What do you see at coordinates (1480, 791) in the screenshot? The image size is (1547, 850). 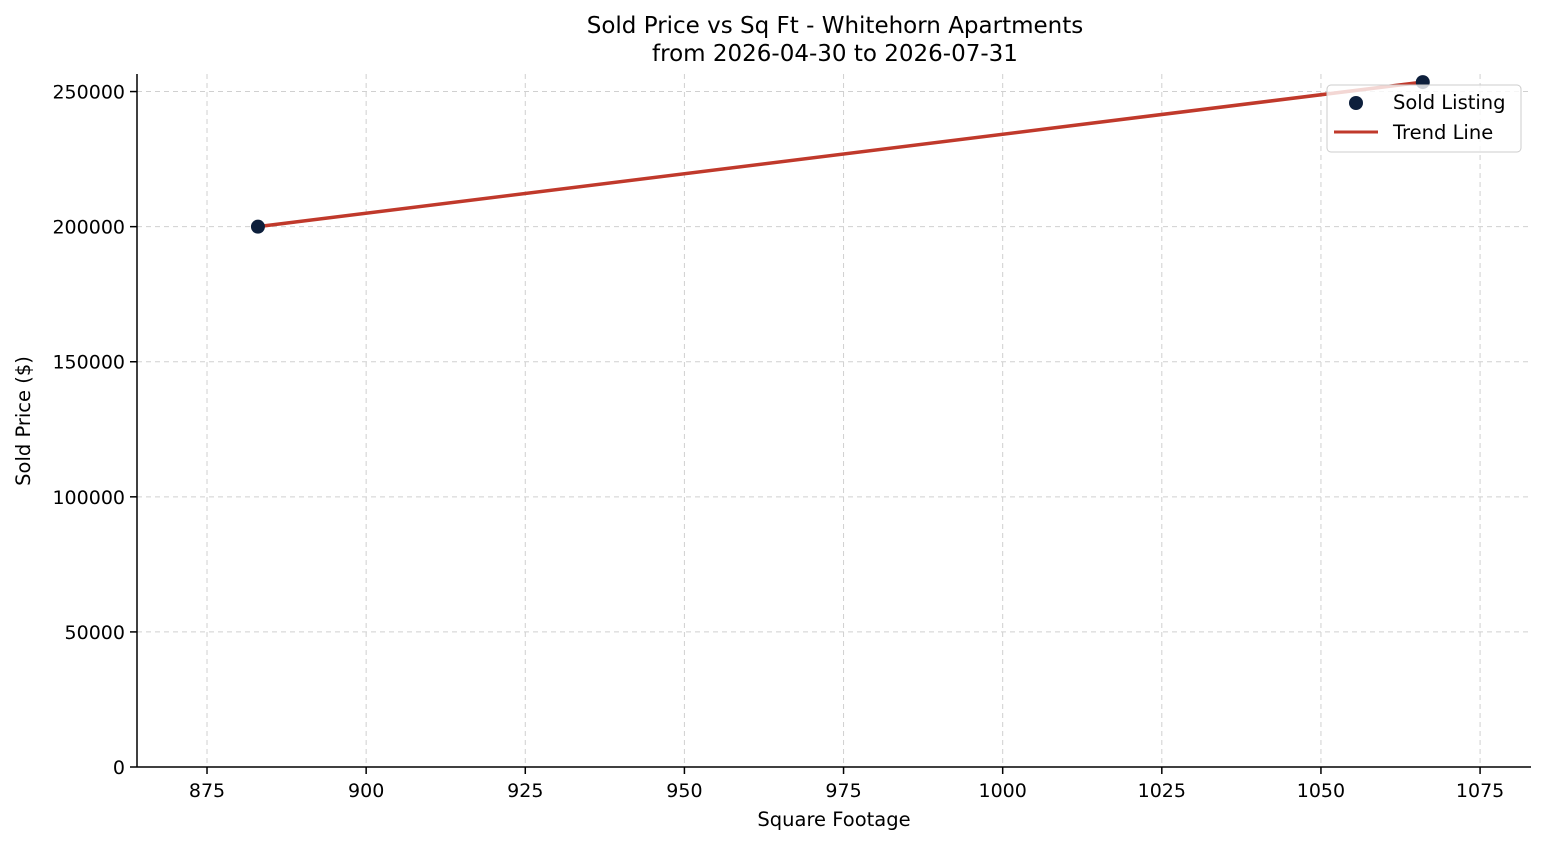 I see `x-tick-label: 1075` at bounding box center [1480, 791].